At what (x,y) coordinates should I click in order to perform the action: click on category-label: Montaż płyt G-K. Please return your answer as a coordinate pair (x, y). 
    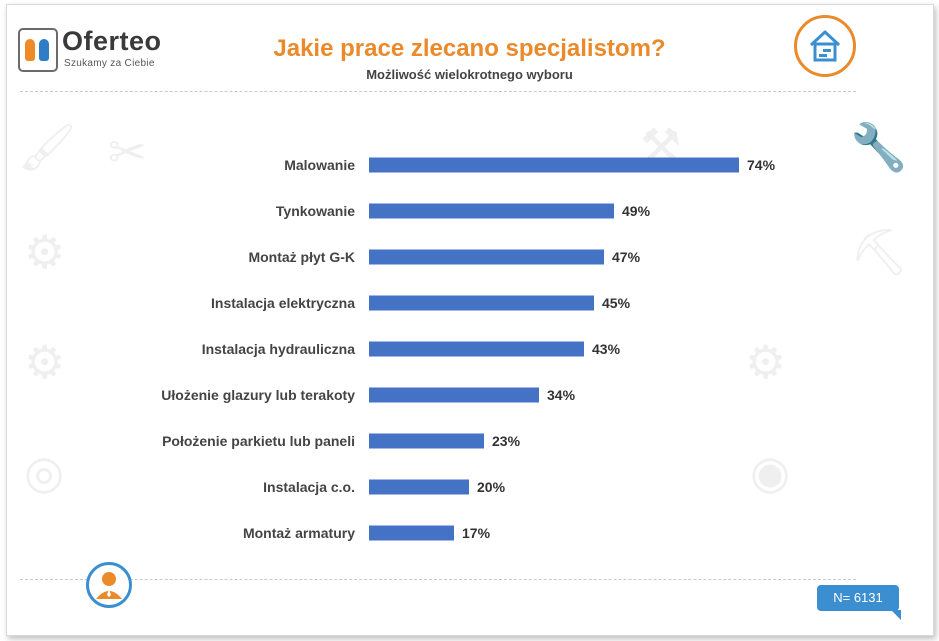
    Looking at the image, I should click on (301, 257).